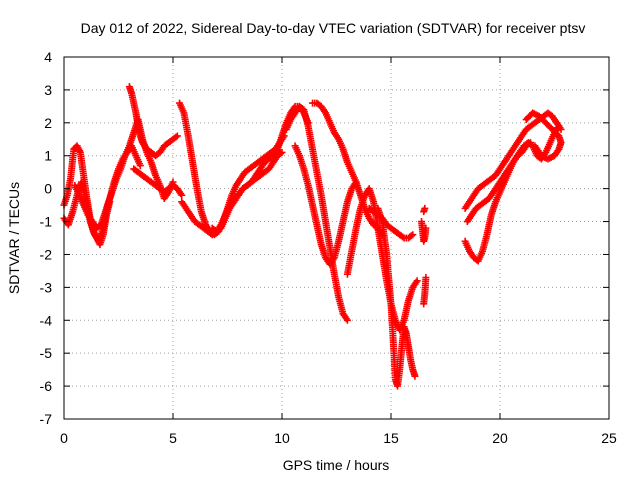  Describe the element at coordinates (325, 205) in the screenshot. I see `series-j` at that location.